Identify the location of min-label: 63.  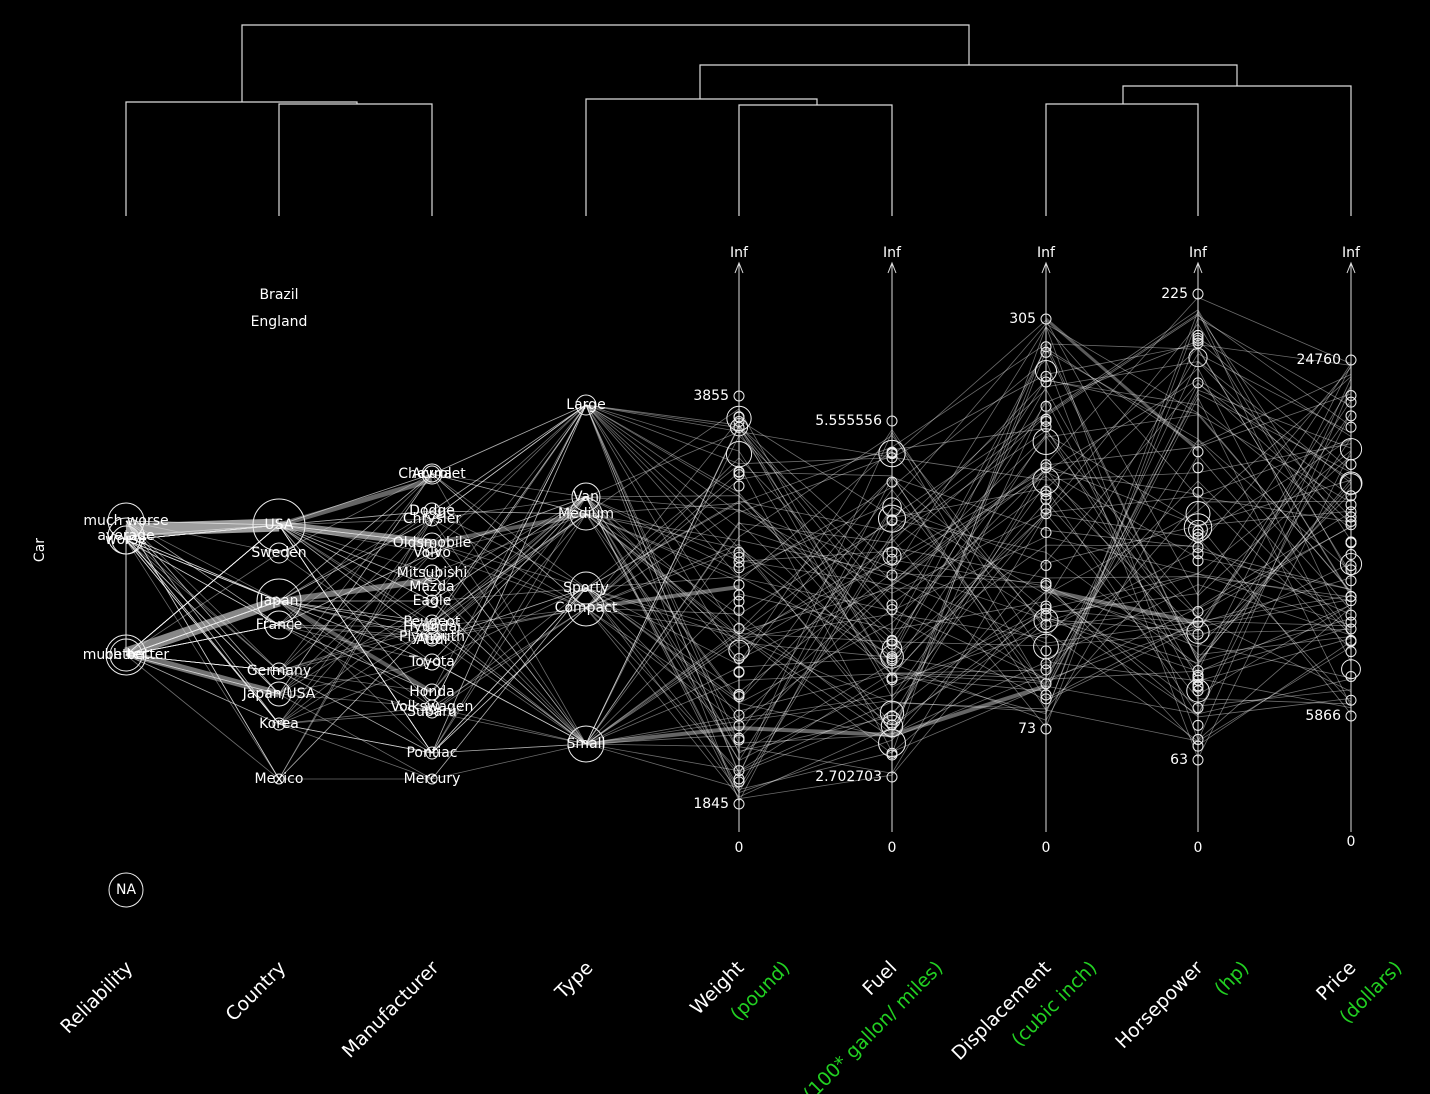
(1179, 760).